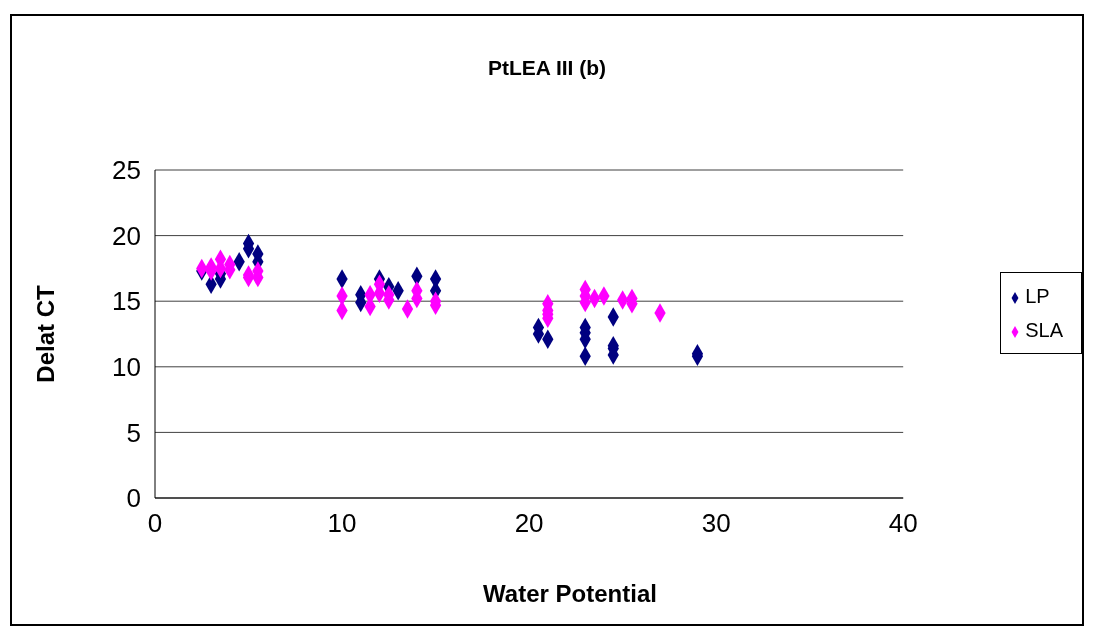 The image size is (1094, 626). I want to click on x-tick-label: 20, so click(529, 523).